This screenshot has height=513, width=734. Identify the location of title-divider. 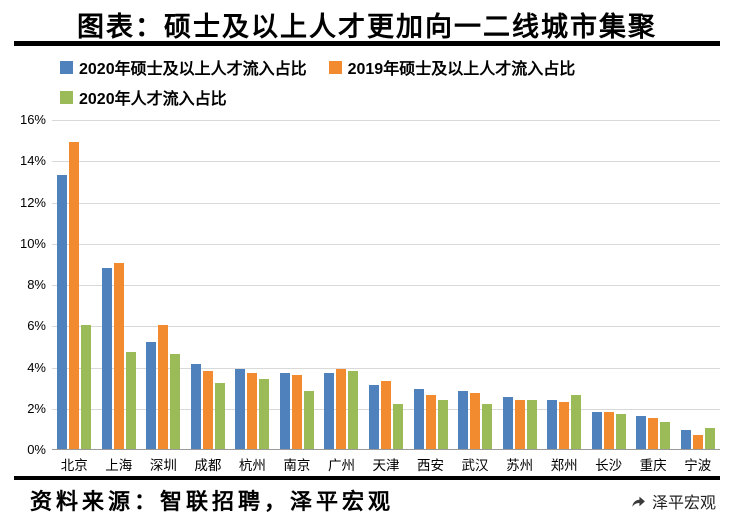
(367, 43).